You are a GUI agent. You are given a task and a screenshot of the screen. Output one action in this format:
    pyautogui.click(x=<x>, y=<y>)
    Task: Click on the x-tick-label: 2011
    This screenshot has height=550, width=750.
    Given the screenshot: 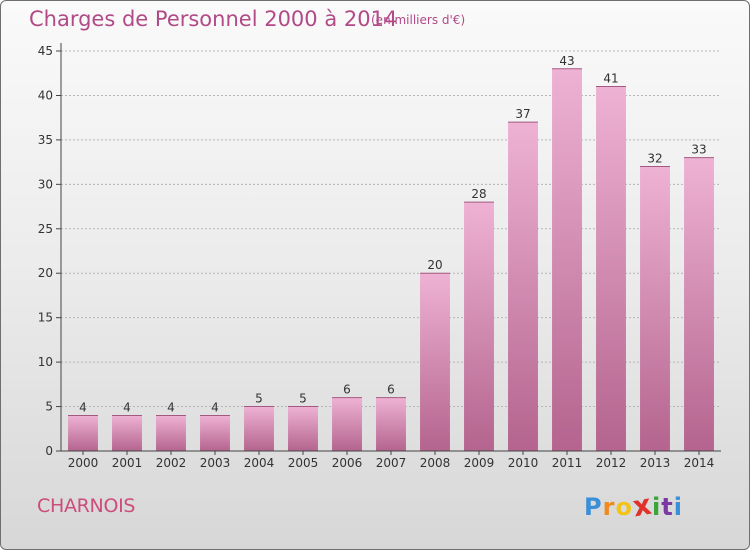 What is the action you would take?
    pyautogui.click(x=567, y=463)
    